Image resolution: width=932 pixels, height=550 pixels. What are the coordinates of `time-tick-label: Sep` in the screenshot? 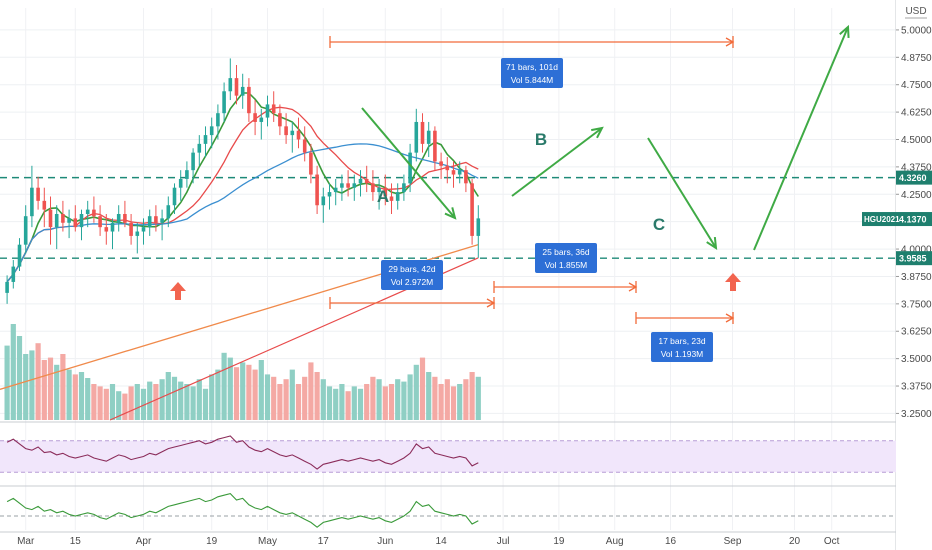 It's located at (733, 541).